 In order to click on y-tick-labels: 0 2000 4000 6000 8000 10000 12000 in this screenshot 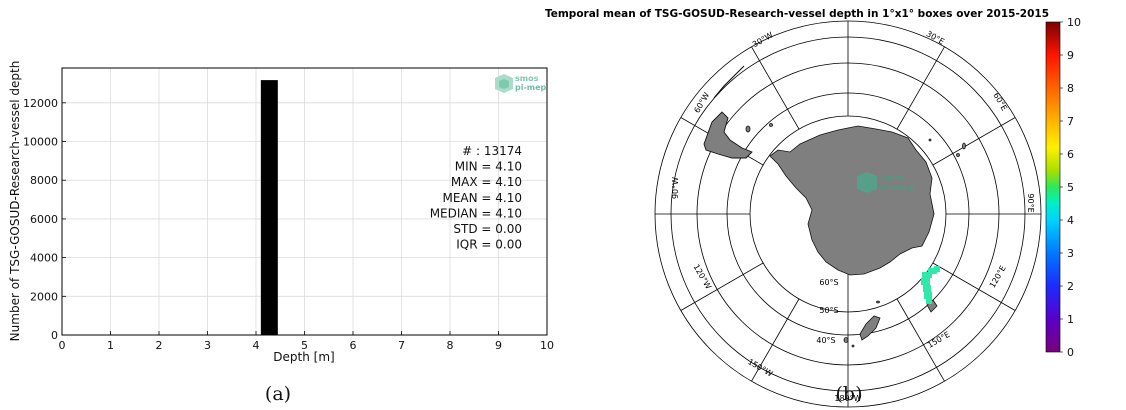, I will do `click(44, 219)`.